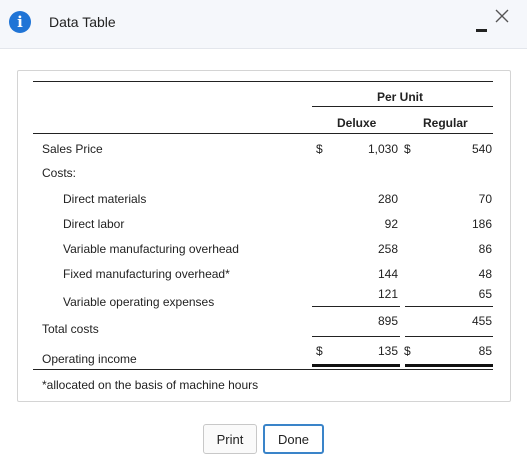 The image size is (527, 470). Describe the element at coordinates (94, 224) in the screenshot. I see `direct-labor-label: Direct labor` at that location.